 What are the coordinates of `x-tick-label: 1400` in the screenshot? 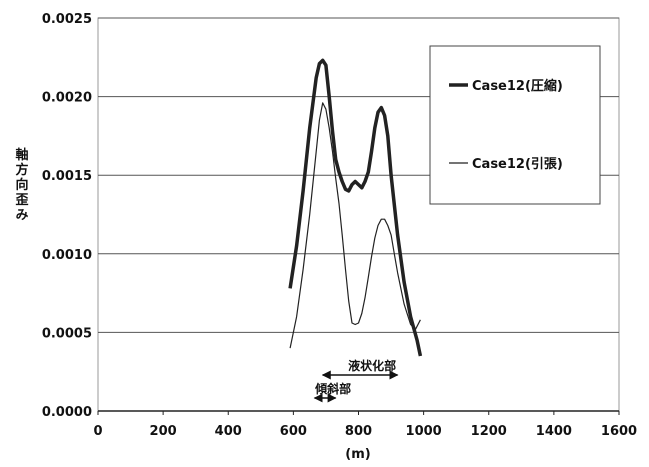 It's located at (554, 431).